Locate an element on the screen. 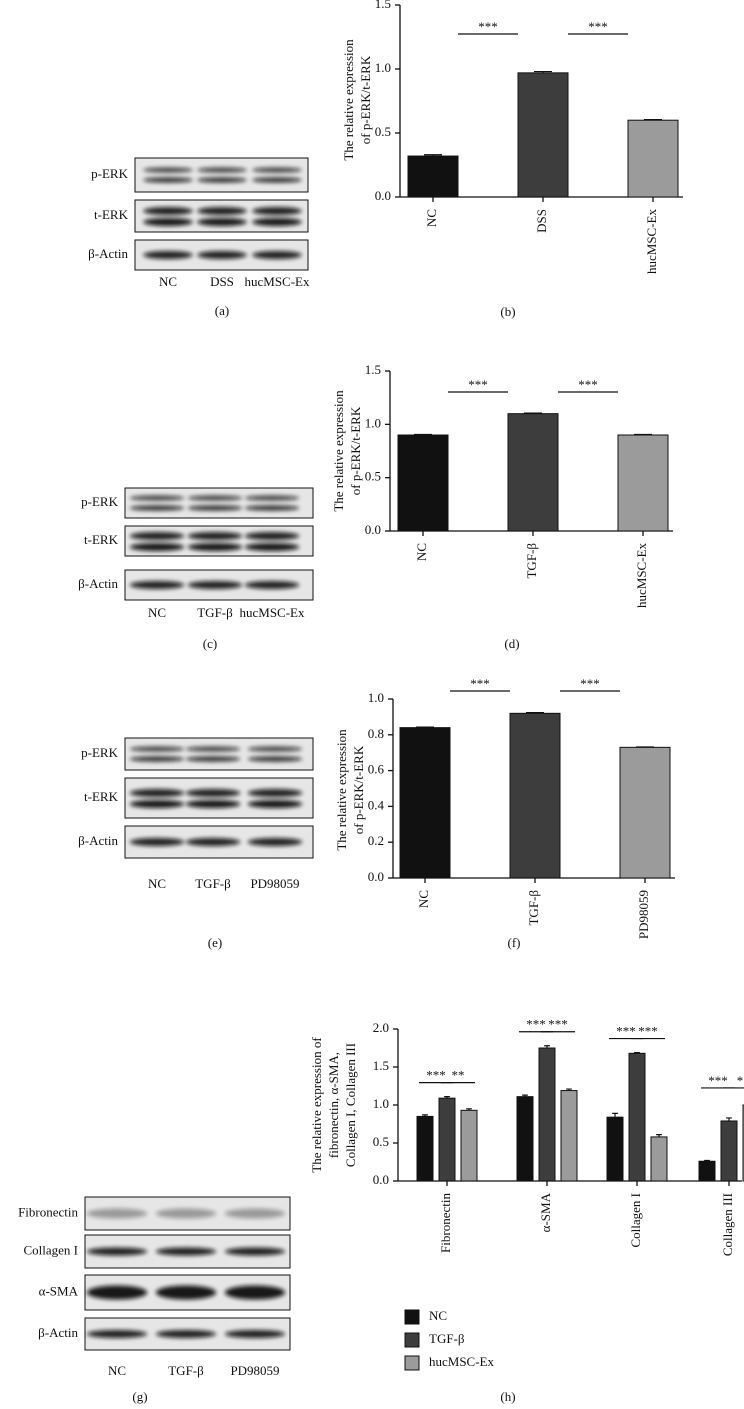 This screenshot has width=744, height=1409. y-tick-label: 0.2 is located at coordinates (376, 840).